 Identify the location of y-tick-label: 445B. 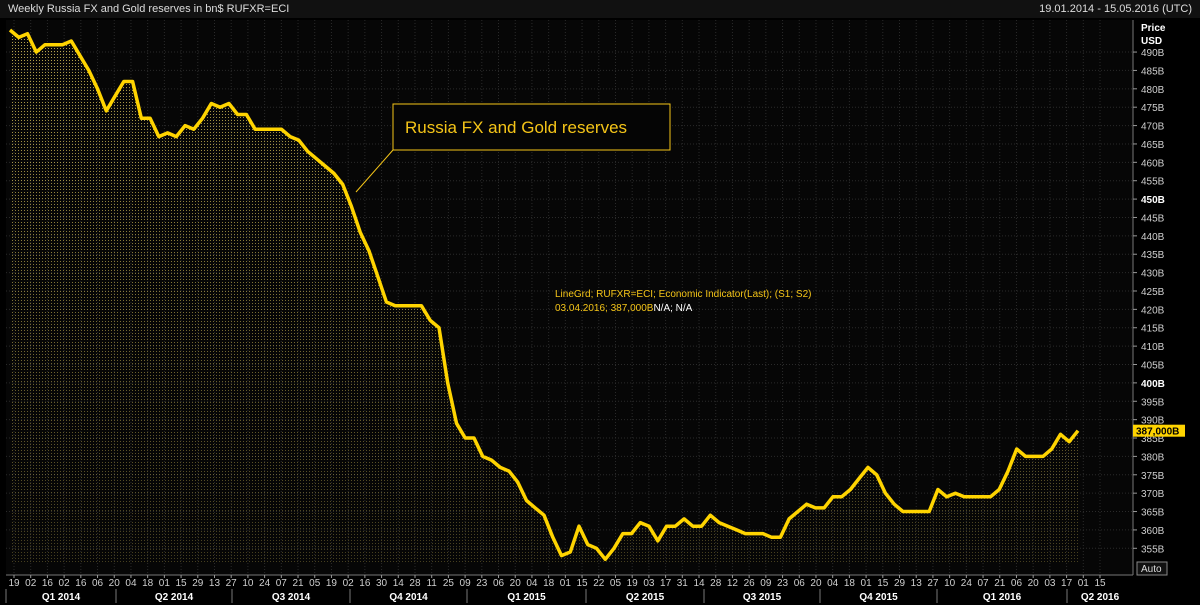
(1153, 218).